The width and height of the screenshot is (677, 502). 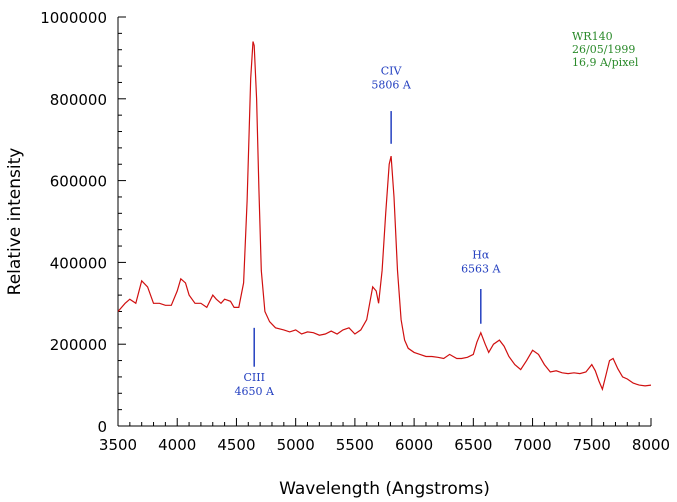 I want to click on annotation-label: Hα, so click(x=481, y=254).